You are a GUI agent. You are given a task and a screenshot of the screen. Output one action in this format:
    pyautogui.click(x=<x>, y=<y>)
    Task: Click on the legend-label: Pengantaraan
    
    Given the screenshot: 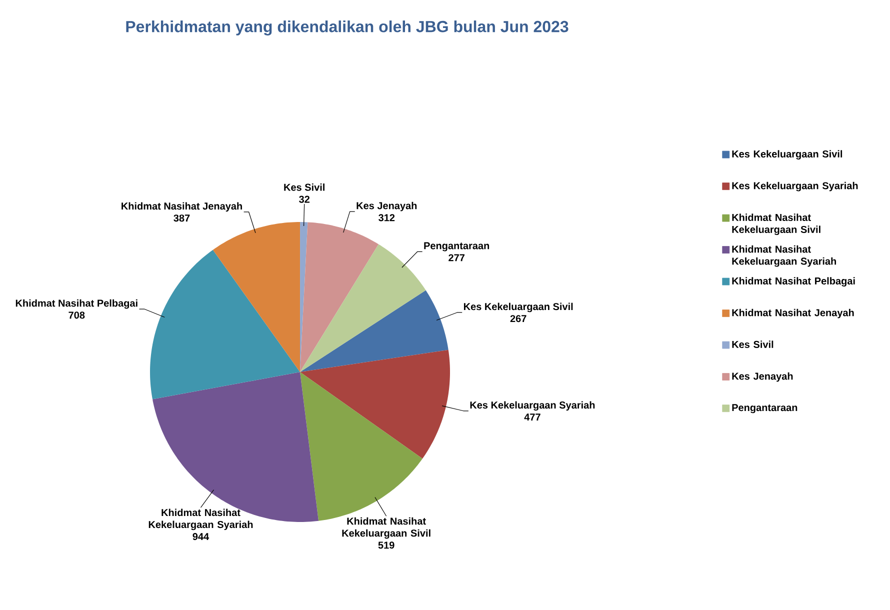 What is the action you would take?
    pyautogui.click(x=765, y=409)
    